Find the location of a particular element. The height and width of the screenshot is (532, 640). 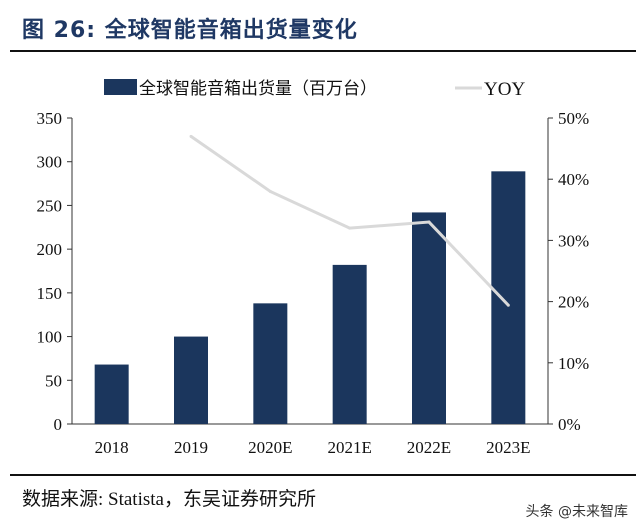

bar-2021E is located at coordinates (349, 344).